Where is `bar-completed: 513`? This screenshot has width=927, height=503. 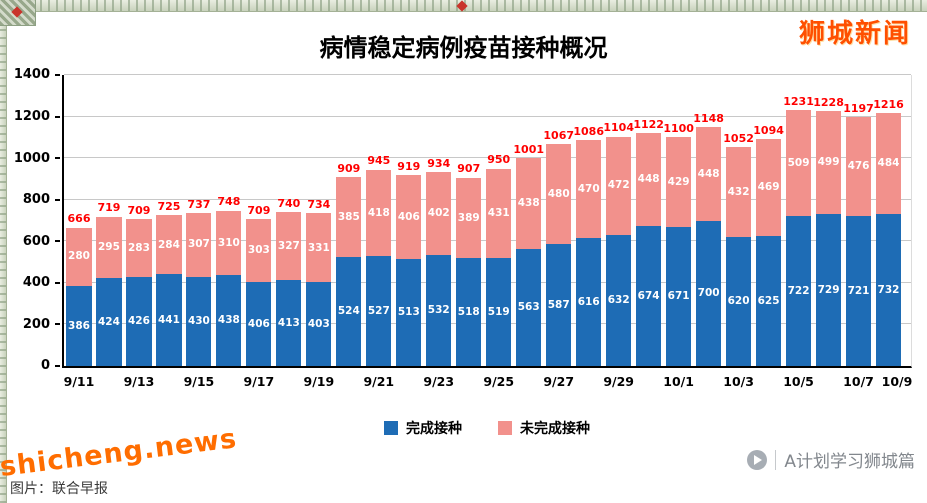 bar-completed: 513 is located at coordinates (409, 312).